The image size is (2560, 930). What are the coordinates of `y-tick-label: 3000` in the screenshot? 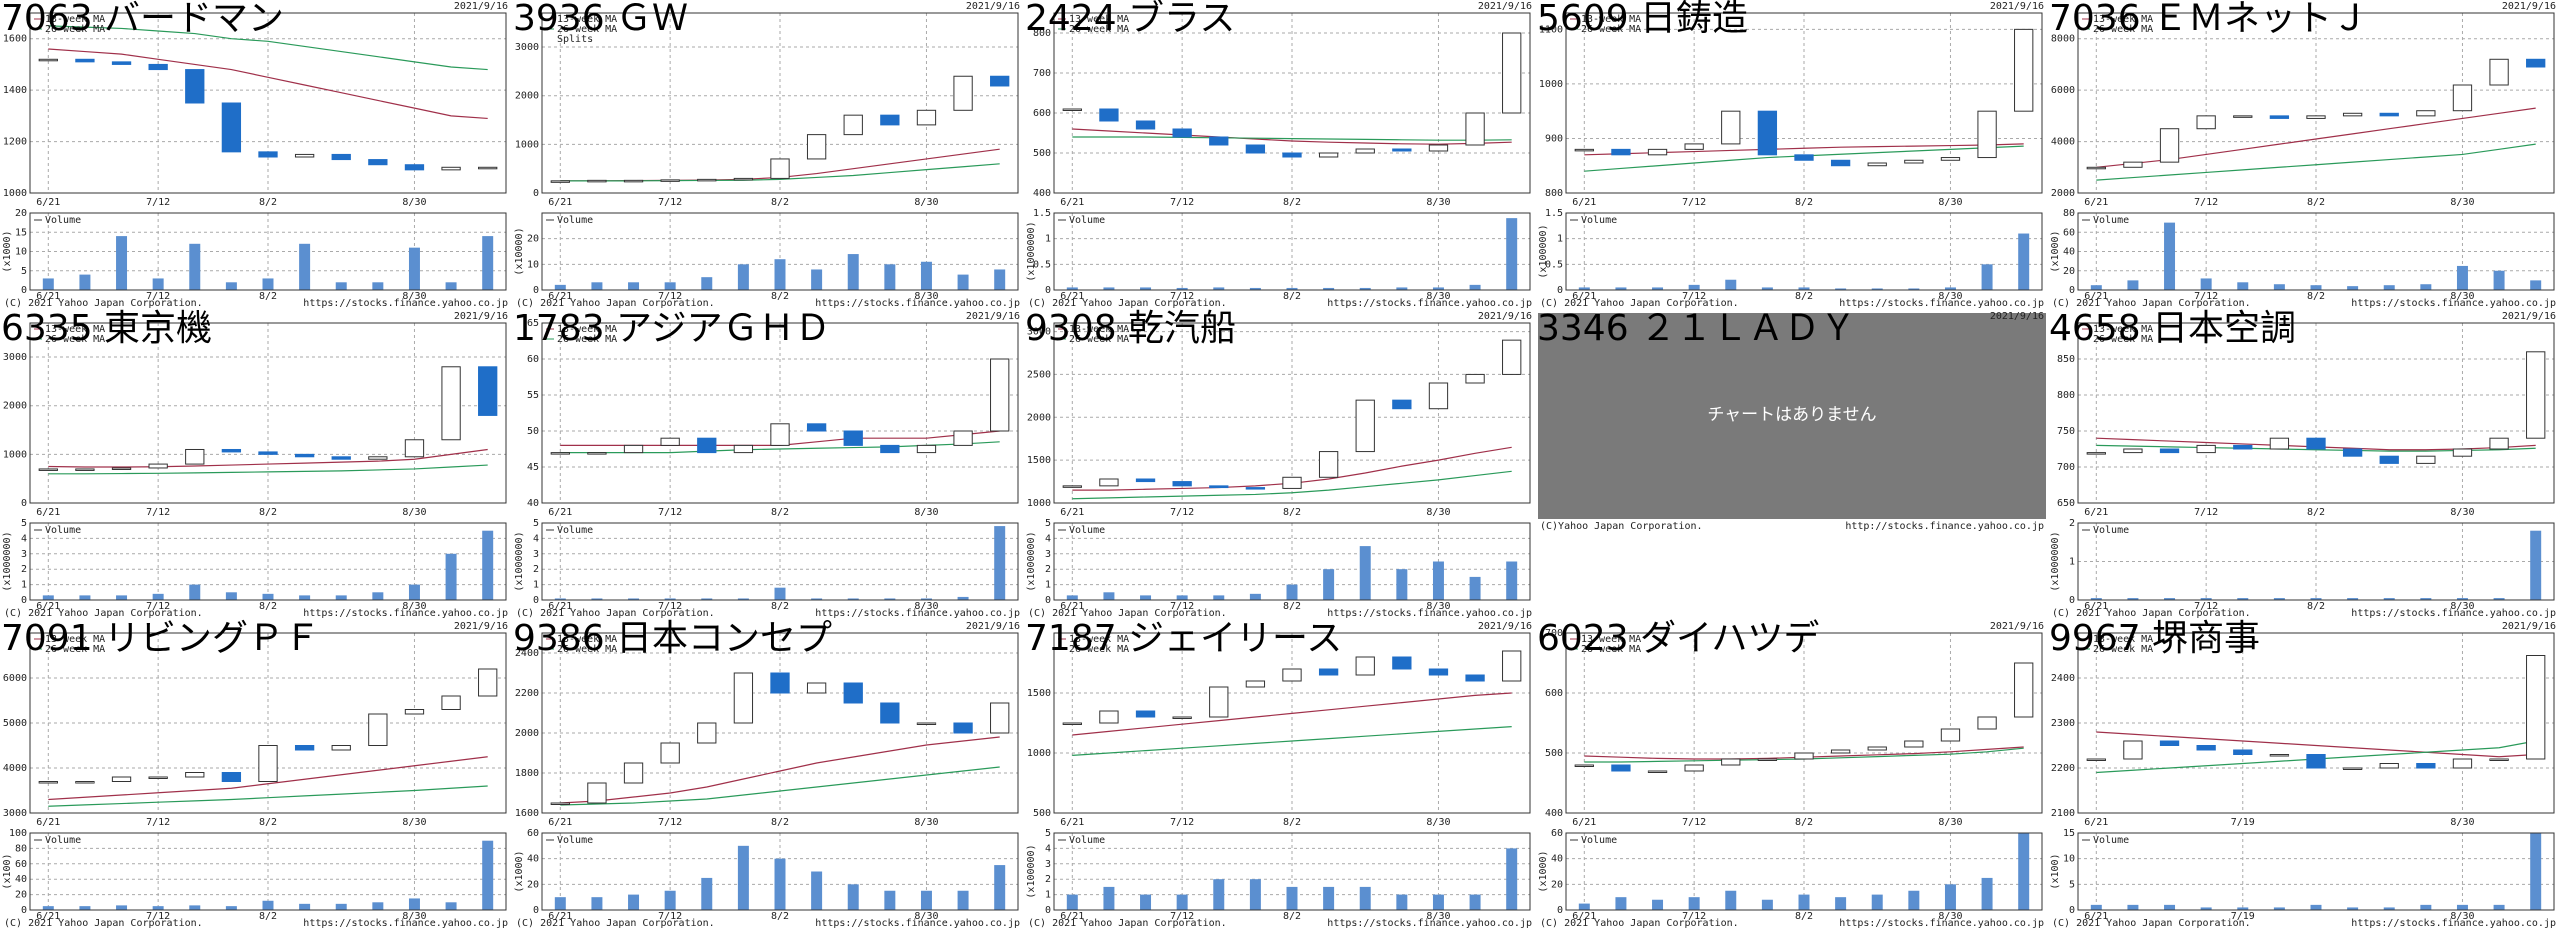 It's located at (15, 813).